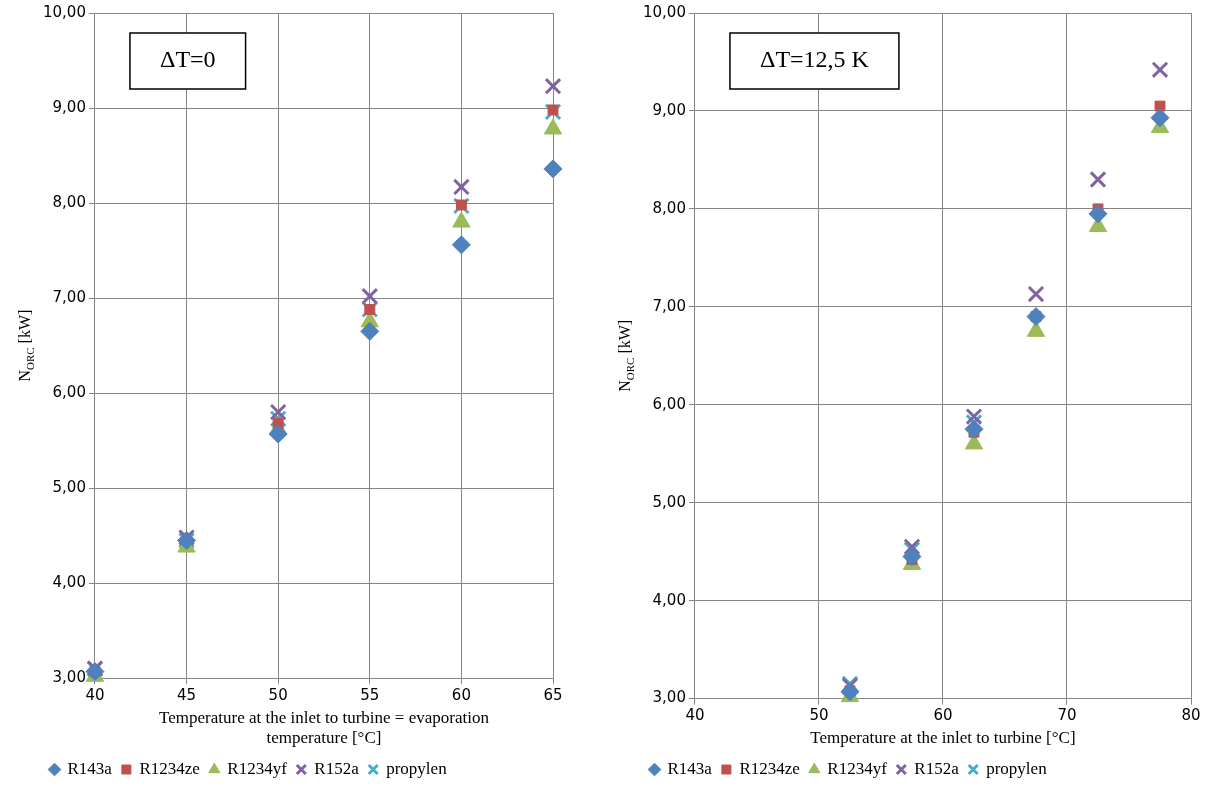  What do you see at coordinates (324, 727) in the screenshot?
I see `x-axis-title: Temperature at the inlet to turbine = evaporation temperature [°C]` at bounding box center [324, 727].